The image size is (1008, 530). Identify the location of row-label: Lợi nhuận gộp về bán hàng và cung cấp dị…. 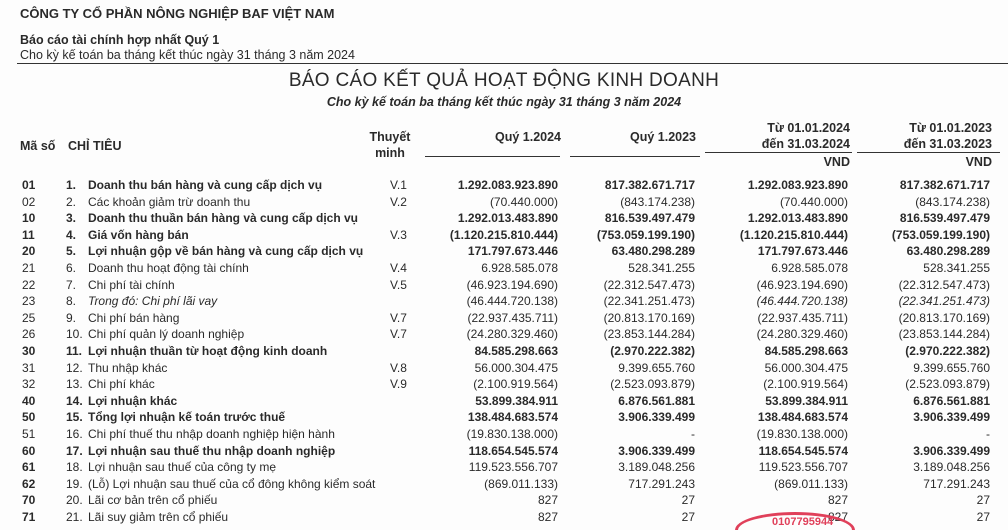
(226, 251).